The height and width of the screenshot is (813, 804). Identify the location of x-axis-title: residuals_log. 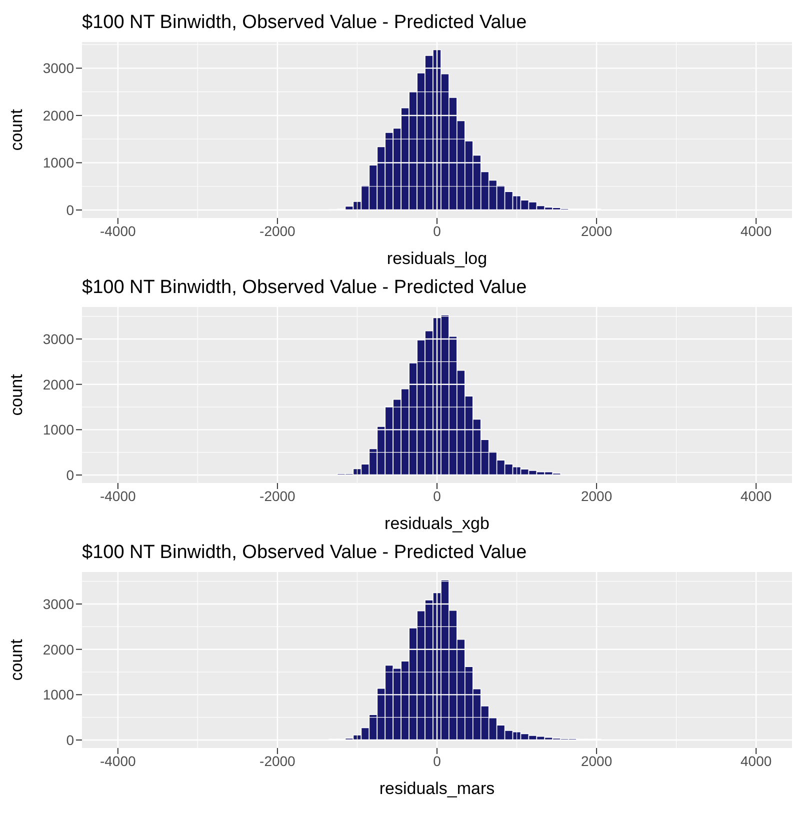
(437, 258).